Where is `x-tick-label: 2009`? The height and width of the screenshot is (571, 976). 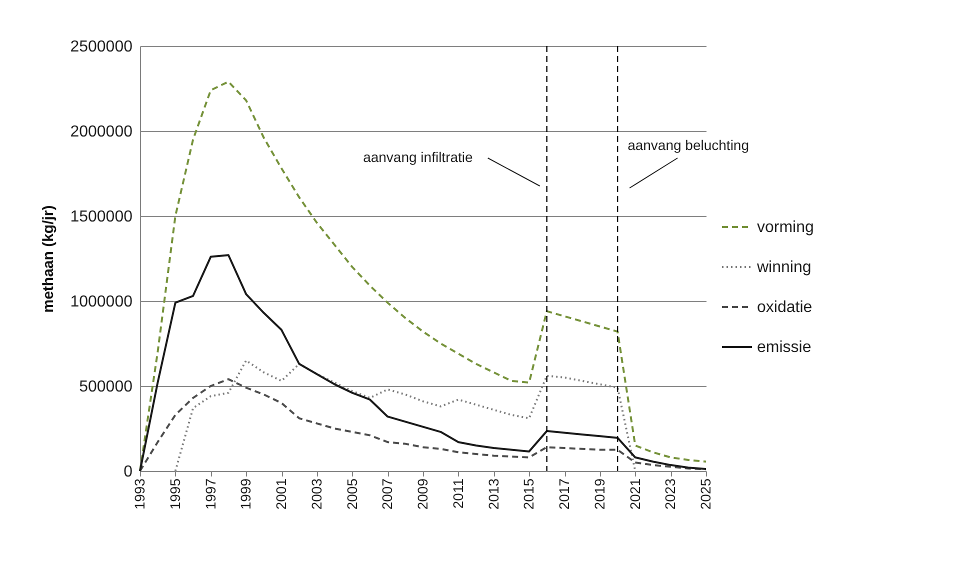
x-tick-label: 2009 is located at coordinates (422, 494).